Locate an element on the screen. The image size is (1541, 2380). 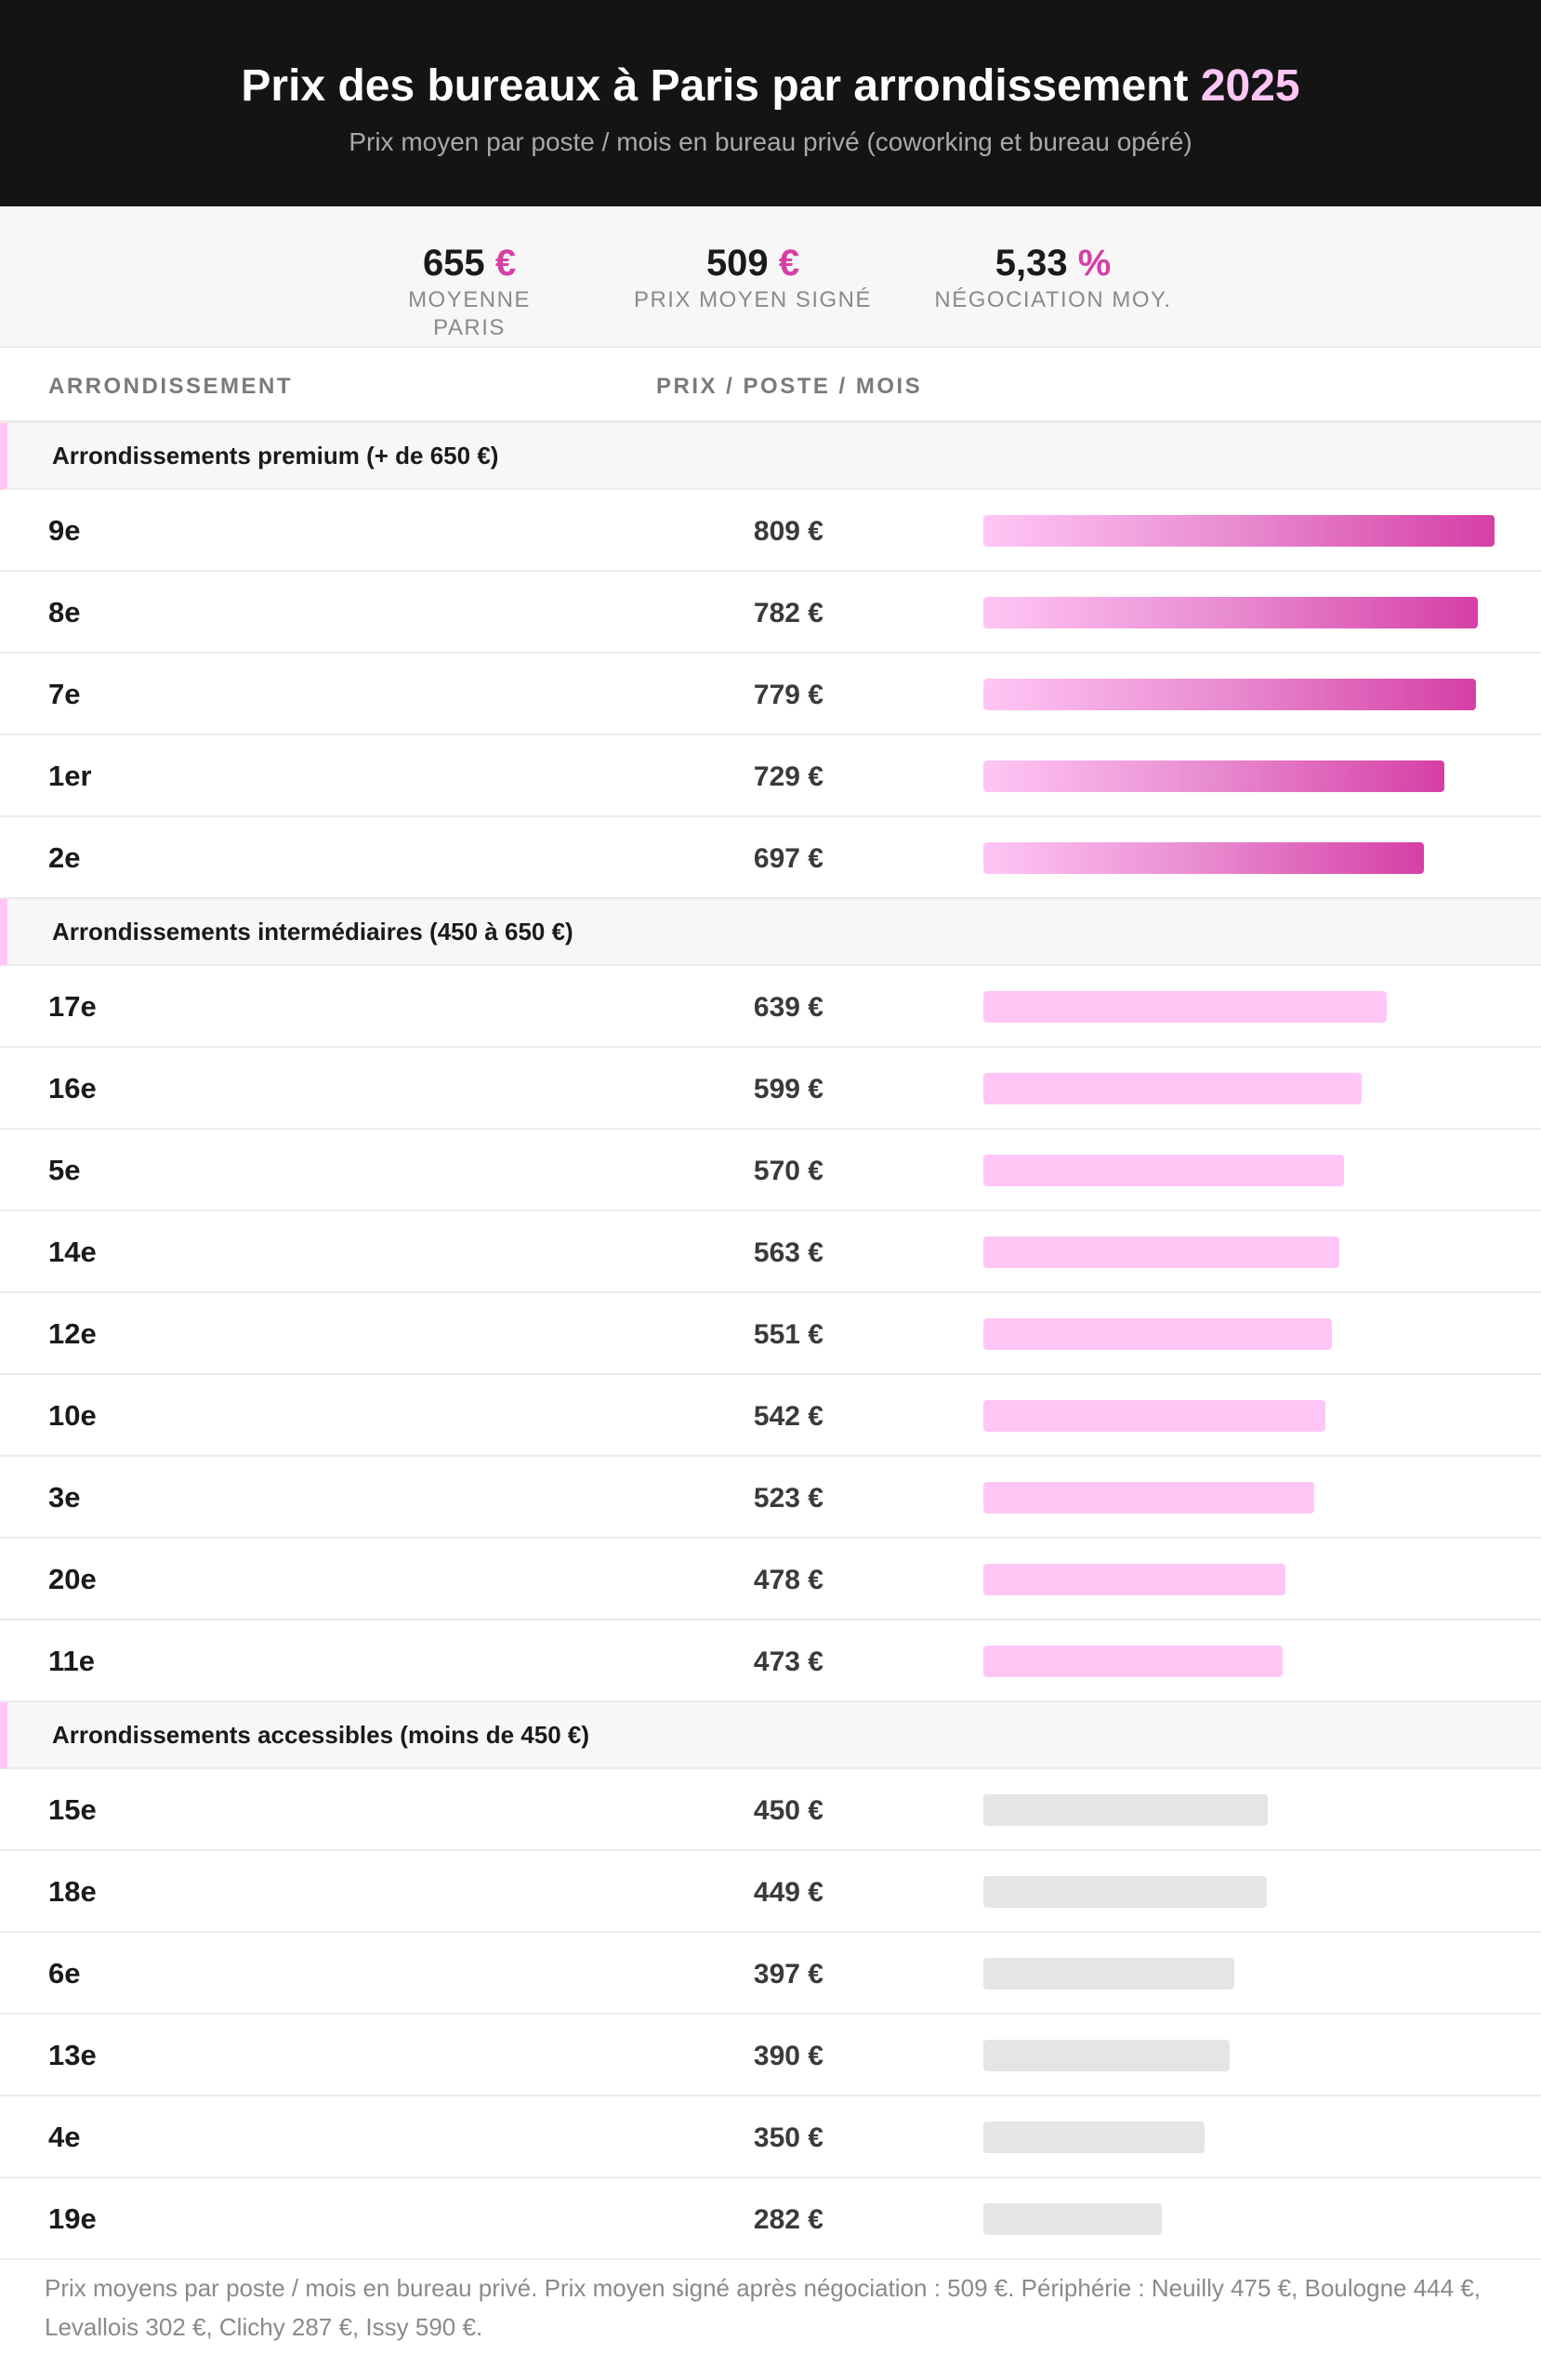
table-row: 19e 282 € is located at coordinates (770, 2219).